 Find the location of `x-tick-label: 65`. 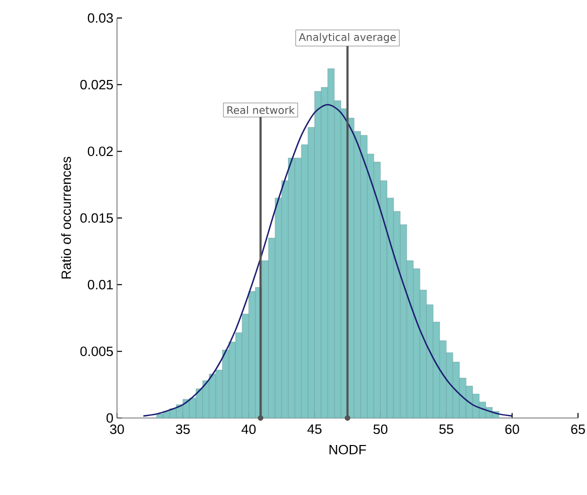

x-tick-label: 65 is located at coordinates (578, 429).